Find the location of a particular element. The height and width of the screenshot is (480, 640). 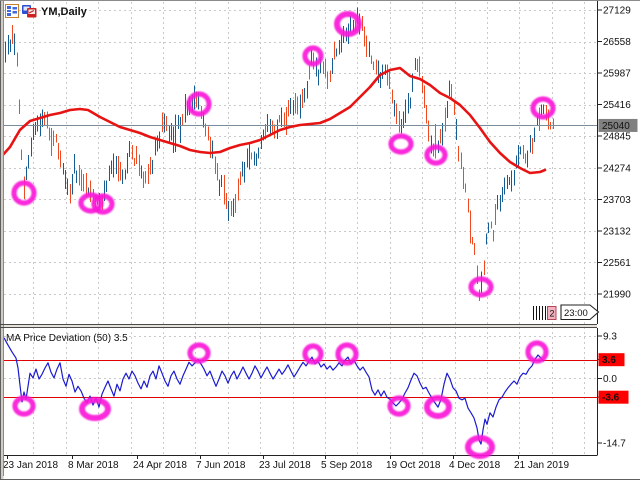

price-axis-label: 22561 is located at coordinates (617, 263).